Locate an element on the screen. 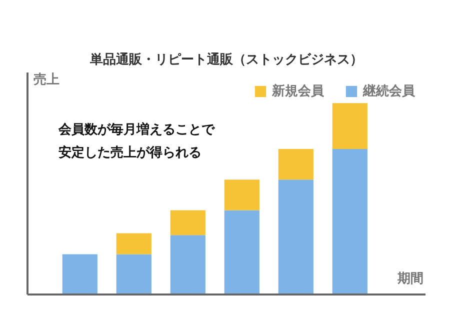 The image size is (461, 314). annotation: 安定した売上が得られる is located at coordinates (130, 152).